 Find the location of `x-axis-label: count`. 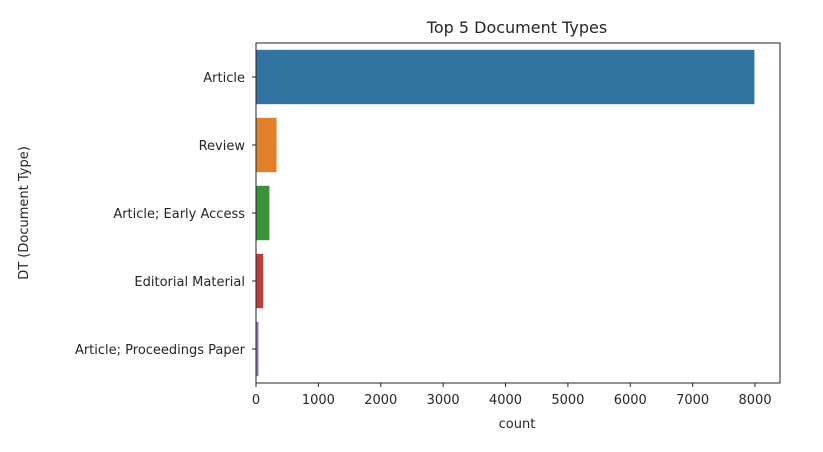

x-axis-label: count is located at coordinates (517, 424).